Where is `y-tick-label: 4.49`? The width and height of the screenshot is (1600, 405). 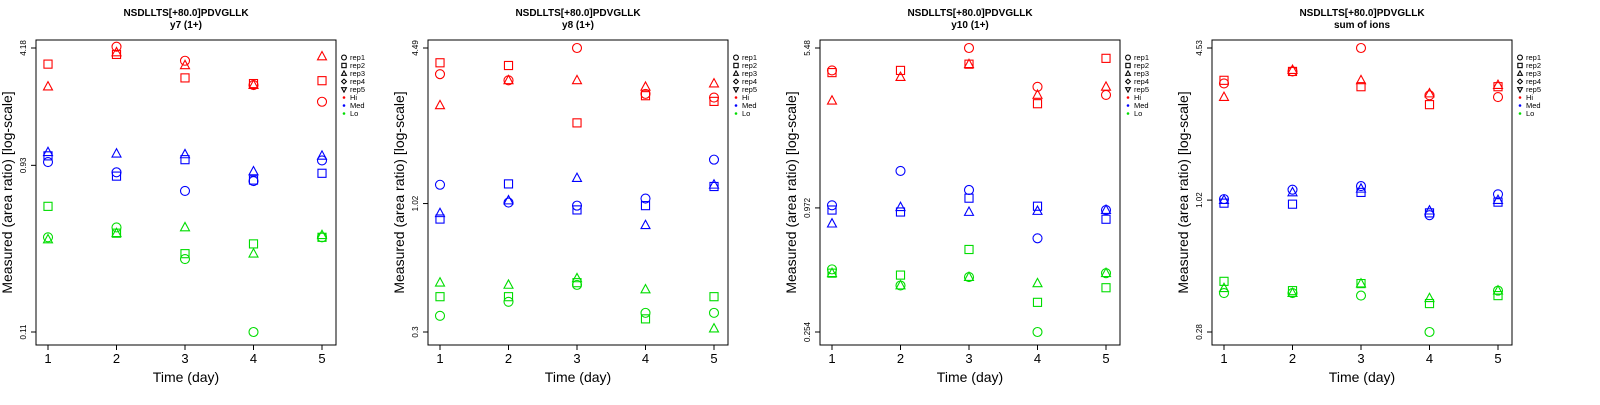 y-tick-label: 4.49 is located at coordinates (415, 48).